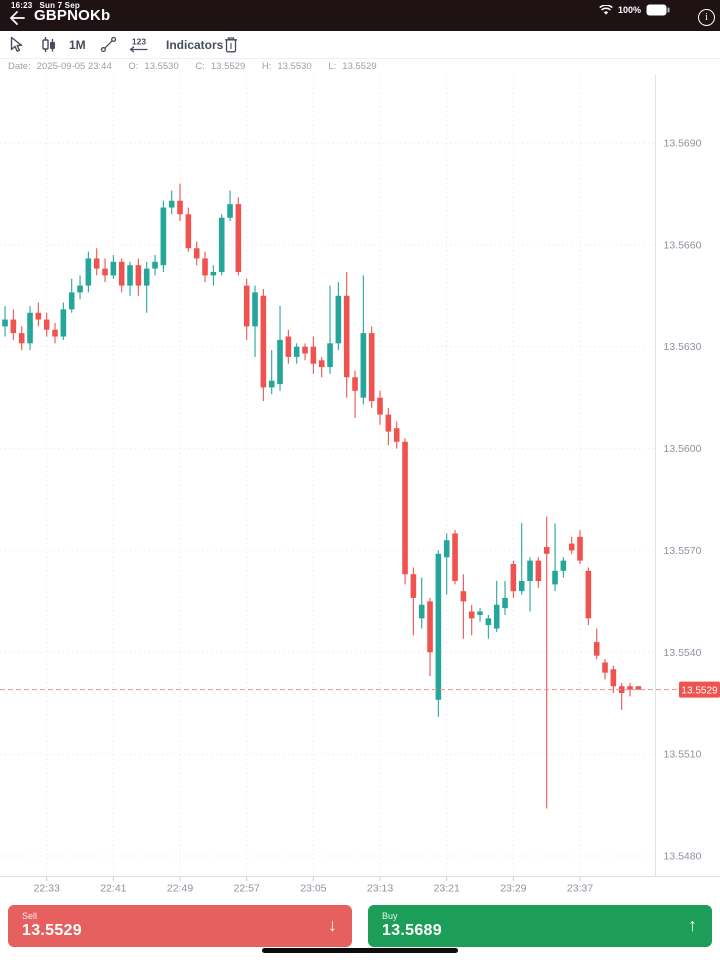  Describe the element at coordinates (180, 926) in the screenshot. I see `sell-button: Sell 13.5529 ↓` at that location.